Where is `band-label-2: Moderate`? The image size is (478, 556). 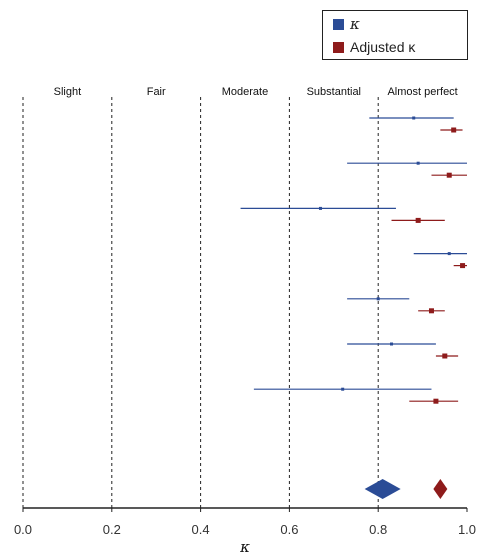 band-label-2: Moderate is located at coordinates (245, 92).